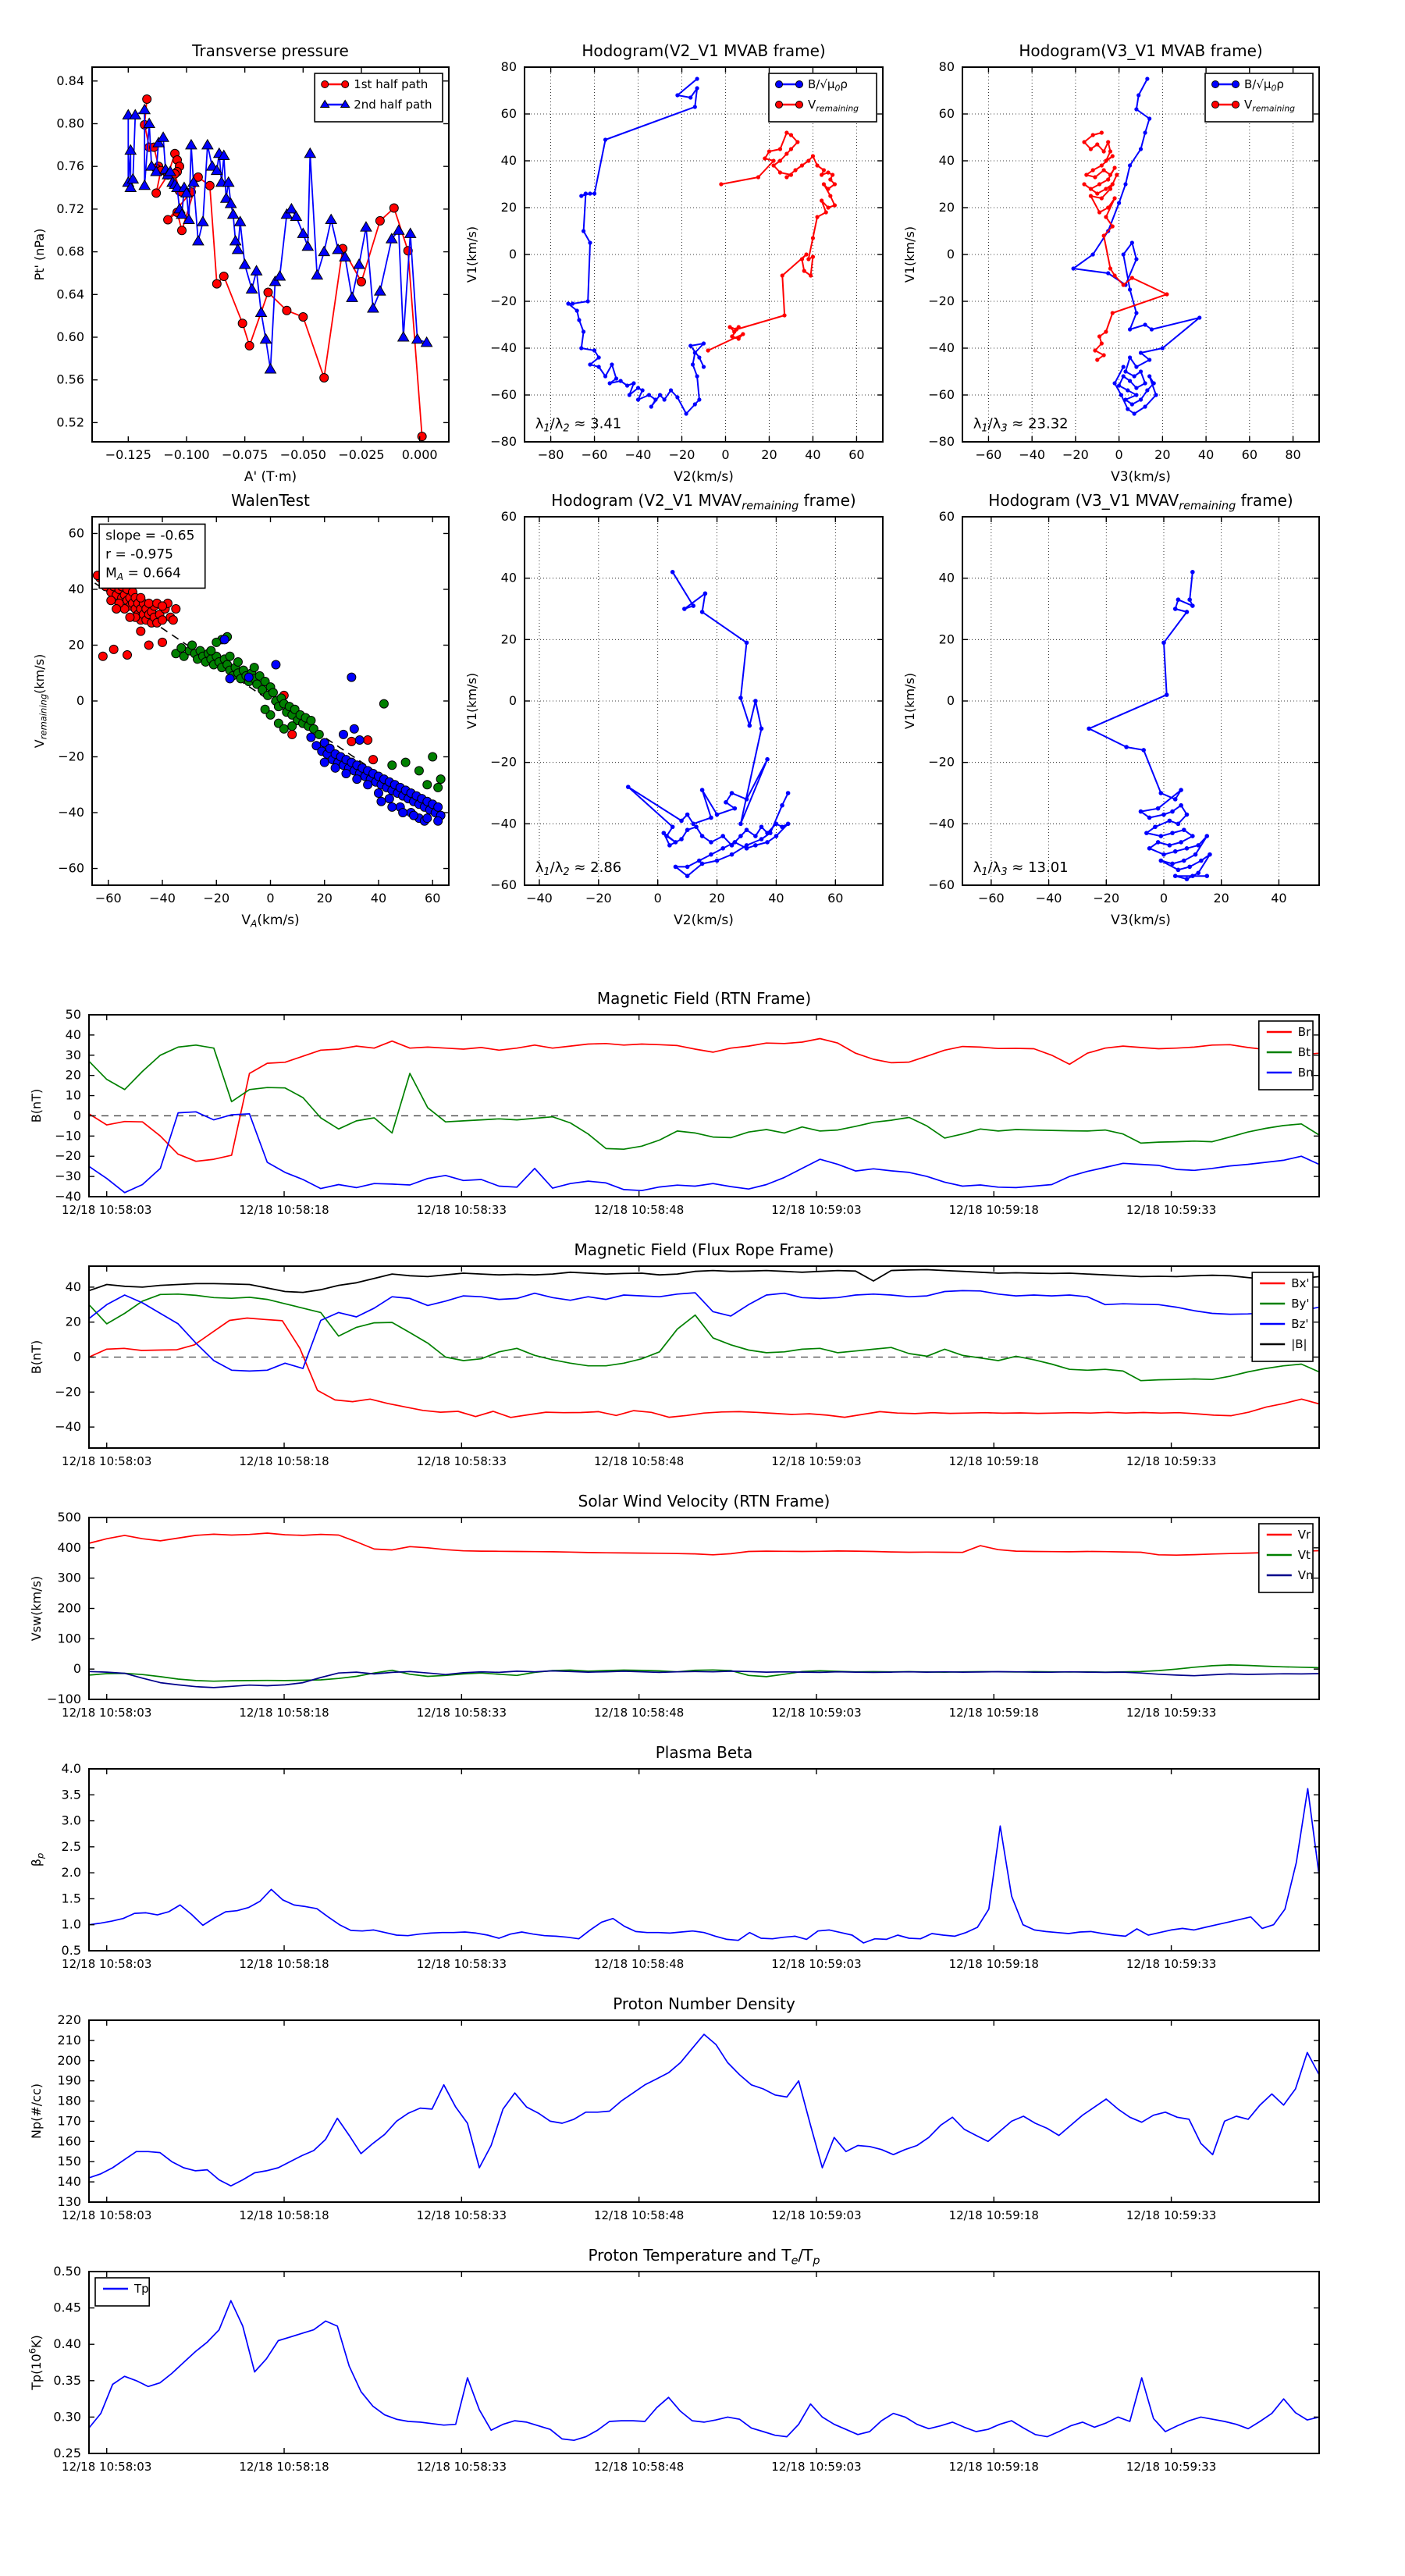  I want to click on legend-label: Bz', so click(1299, 1324).